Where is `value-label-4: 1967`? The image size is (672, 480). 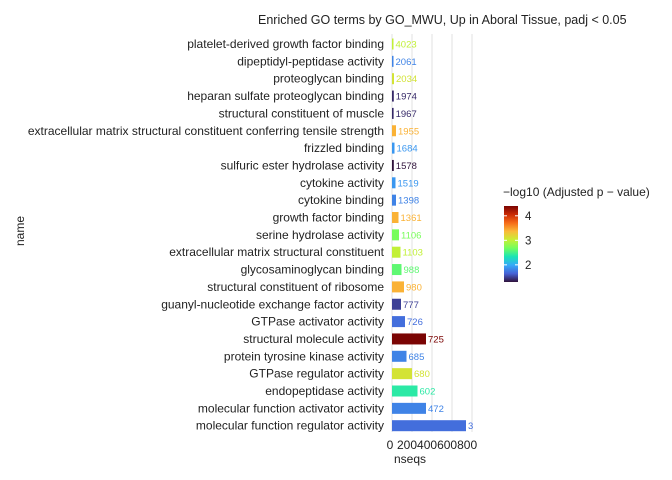 value-label-4: 1967 is located at coordinates (406, 114).